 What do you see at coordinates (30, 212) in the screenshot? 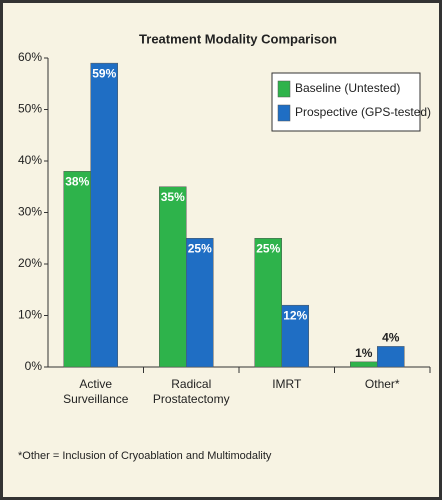
I see `y-tick-label: 30%` at bounding box center [30, 212].